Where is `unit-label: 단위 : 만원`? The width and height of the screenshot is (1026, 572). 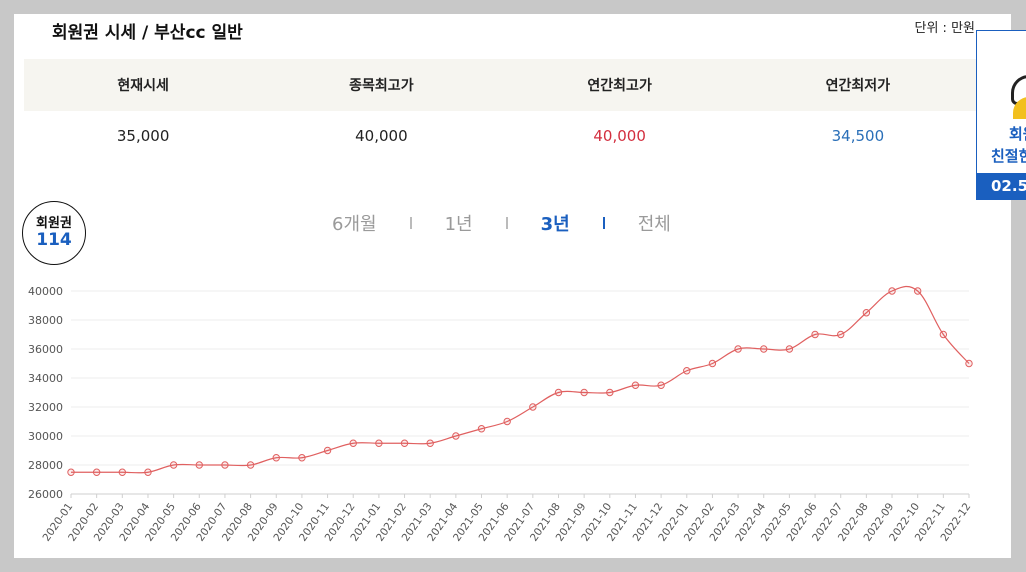
unit-label: 단위 : 만원 is located at coordinates (945, 28).